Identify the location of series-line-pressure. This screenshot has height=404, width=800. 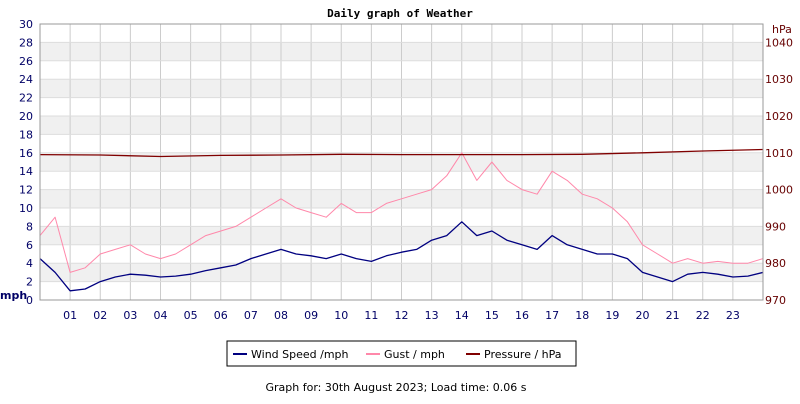
(401, 153).